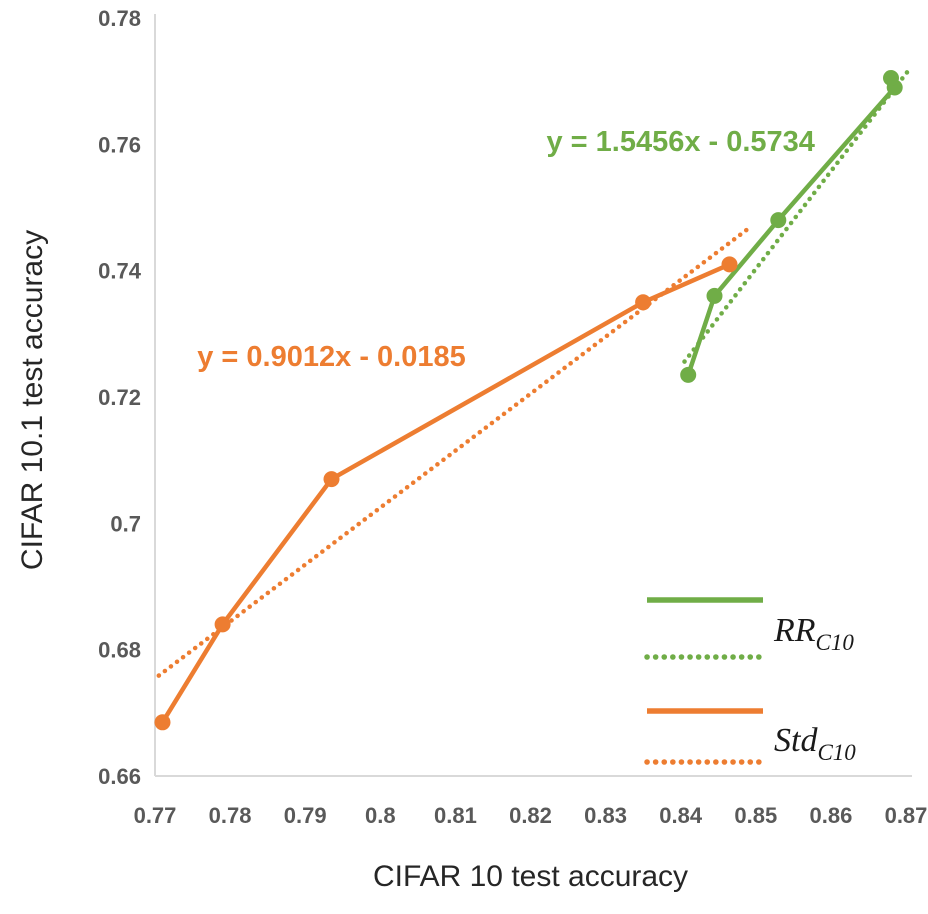 This screenshot has width=928, height=914. I want to click on legend-label: RRC10, so click(813, 633).